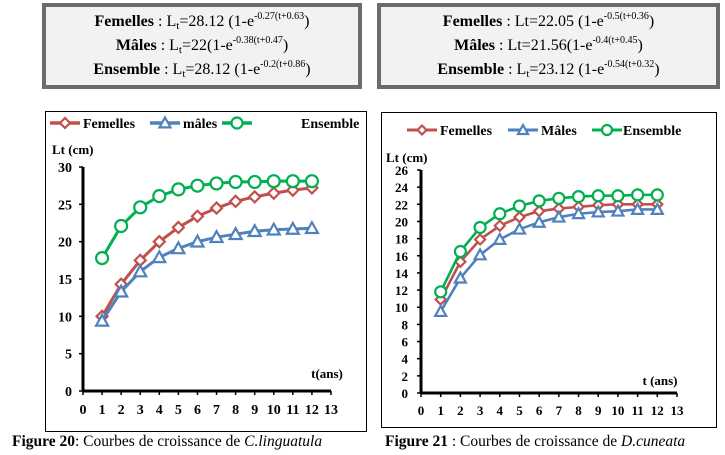 This screenshot has width=725, height=455. Describe the element at coordinates (566, 21) in the screenshot. I see `equation-body: =22.05 (1-e` at that location.